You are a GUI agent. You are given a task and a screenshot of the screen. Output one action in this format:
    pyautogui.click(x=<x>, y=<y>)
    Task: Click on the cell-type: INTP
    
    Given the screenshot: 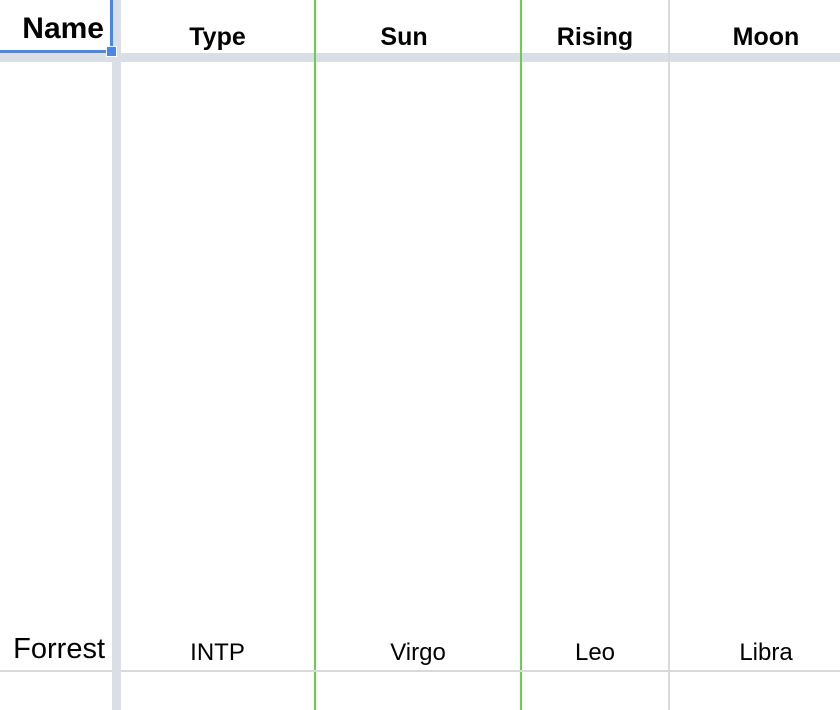 What is the action you would take?
    pyautogui.click(x=217, y=652)
    